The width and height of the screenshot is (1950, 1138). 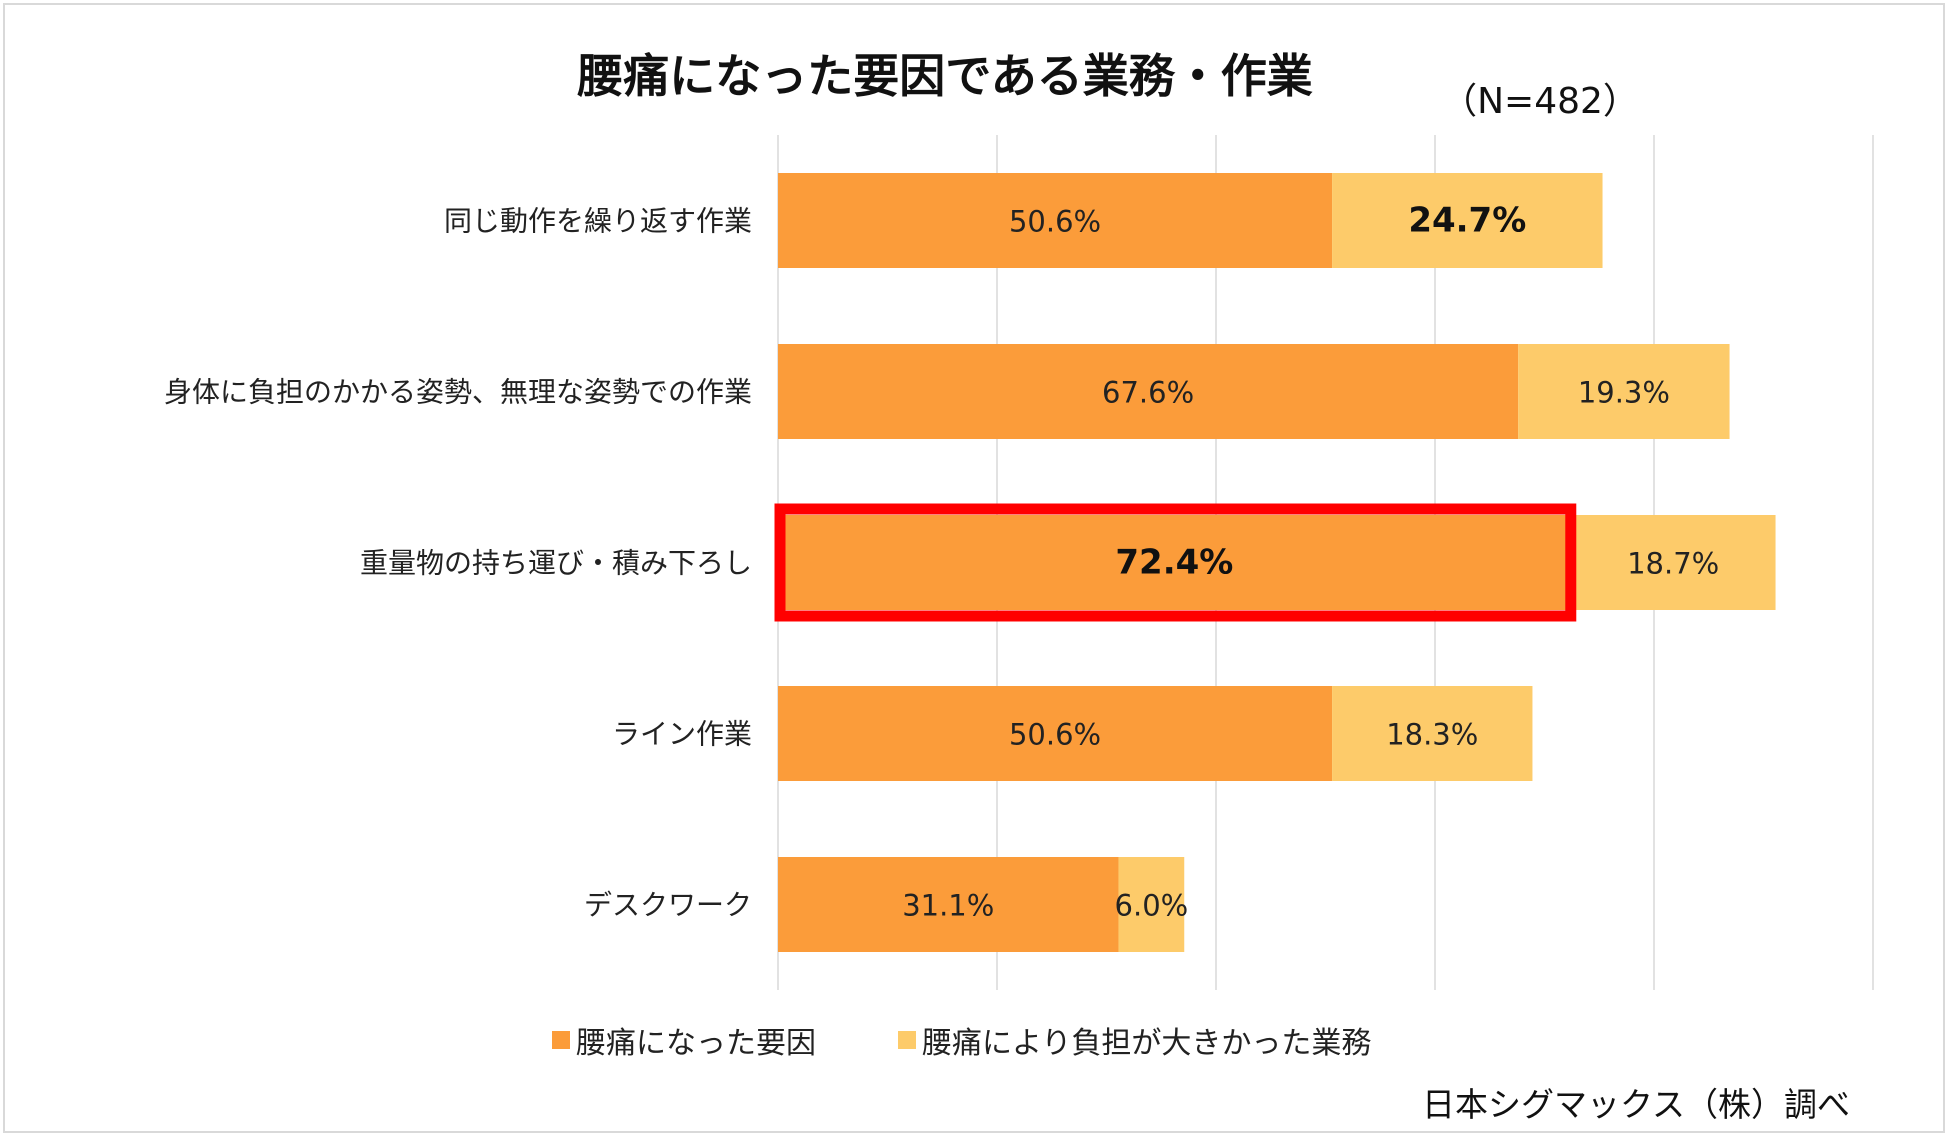 I want to click on data-label: 19.3%, so click(x=1624, y=393).